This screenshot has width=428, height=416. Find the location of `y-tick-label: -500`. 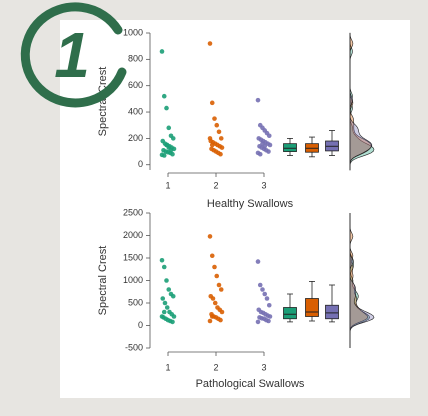

y-tick-label: -500 is located at coordinates (134, 347).